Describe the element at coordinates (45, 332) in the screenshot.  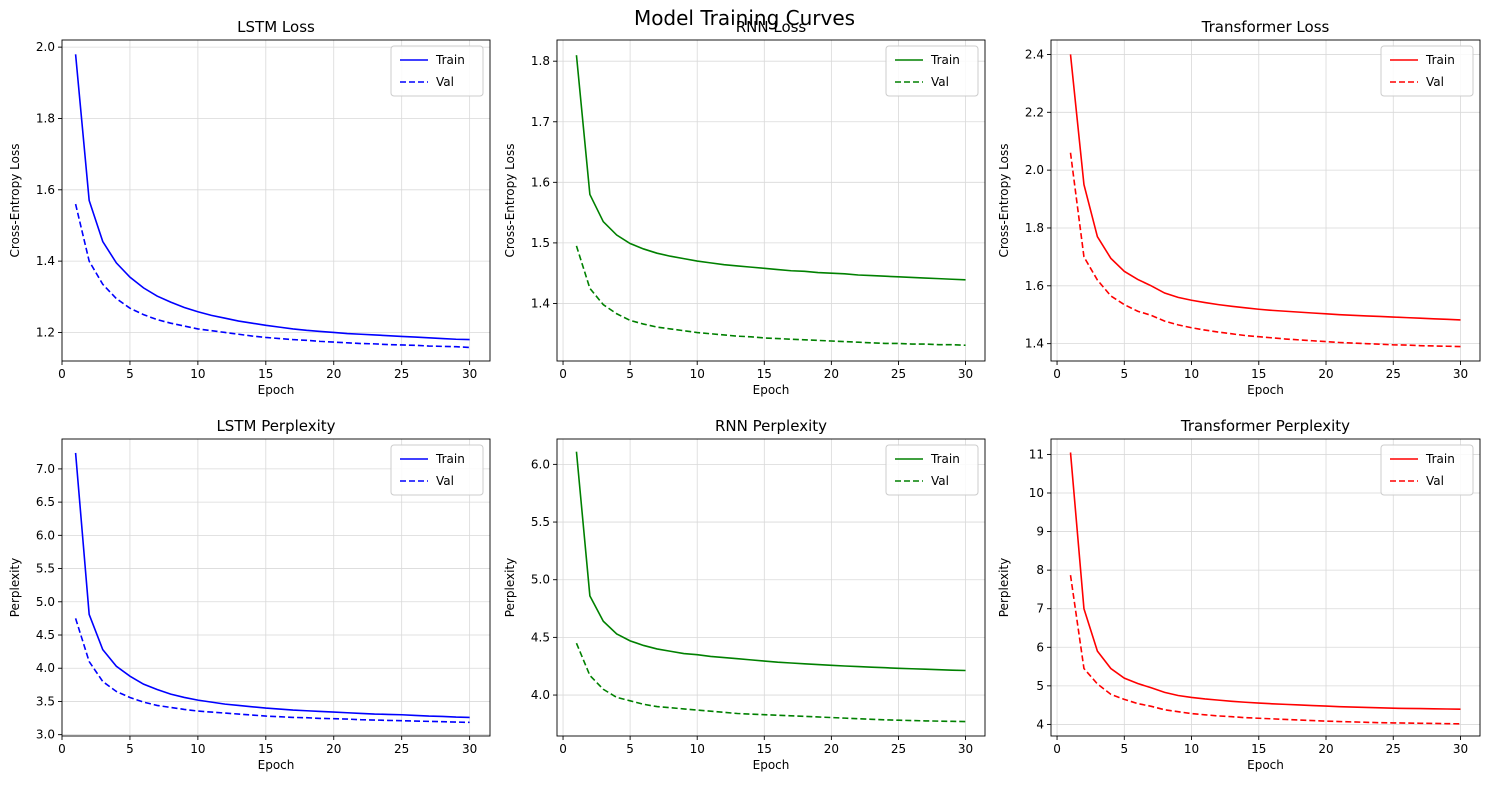
I see `y-tick-label: 1.2` at that location.